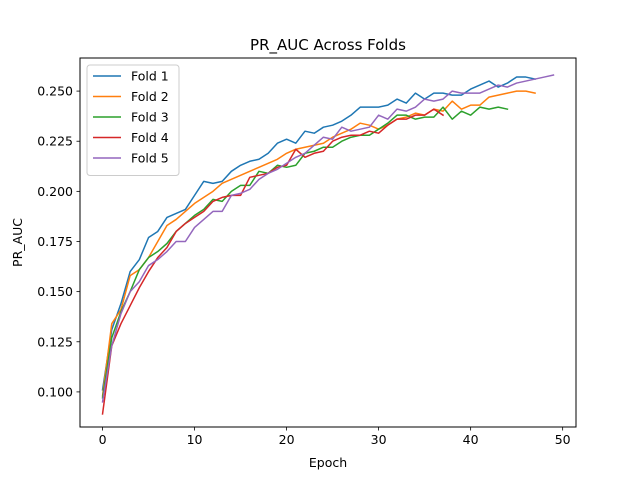 Image resolution: width=640 pixels, height=480 pixels. I want to click on x-tick-label: 30, so click(379, 439).